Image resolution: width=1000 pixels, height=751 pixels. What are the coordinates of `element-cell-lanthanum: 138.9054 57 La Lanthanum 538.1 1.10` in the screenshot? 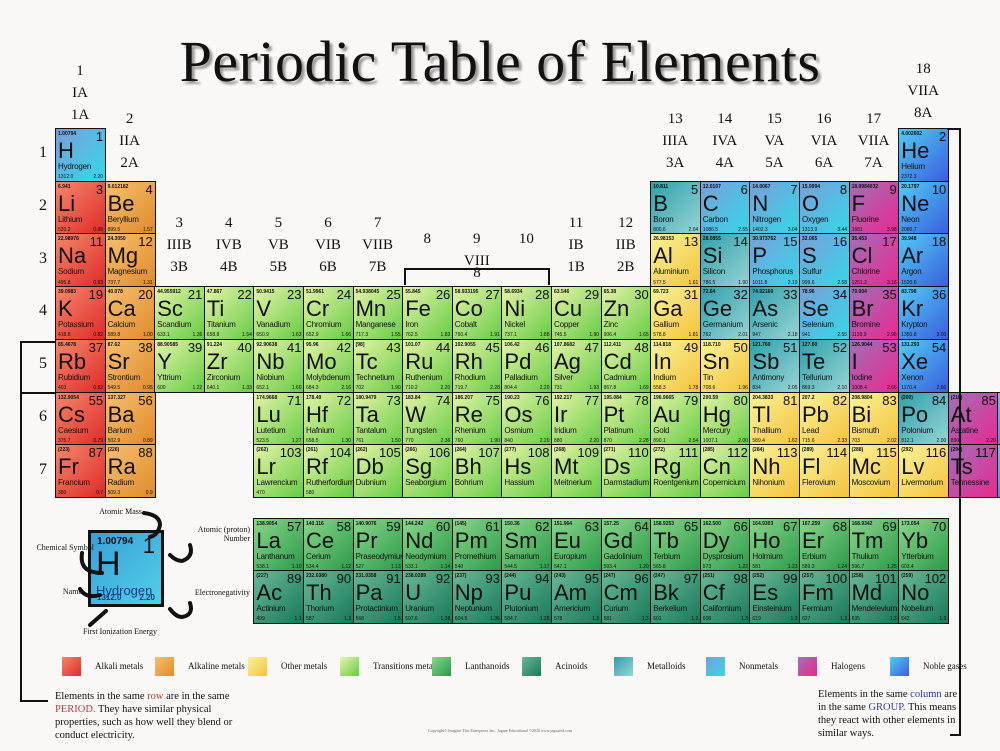 It's located at (279, 545).